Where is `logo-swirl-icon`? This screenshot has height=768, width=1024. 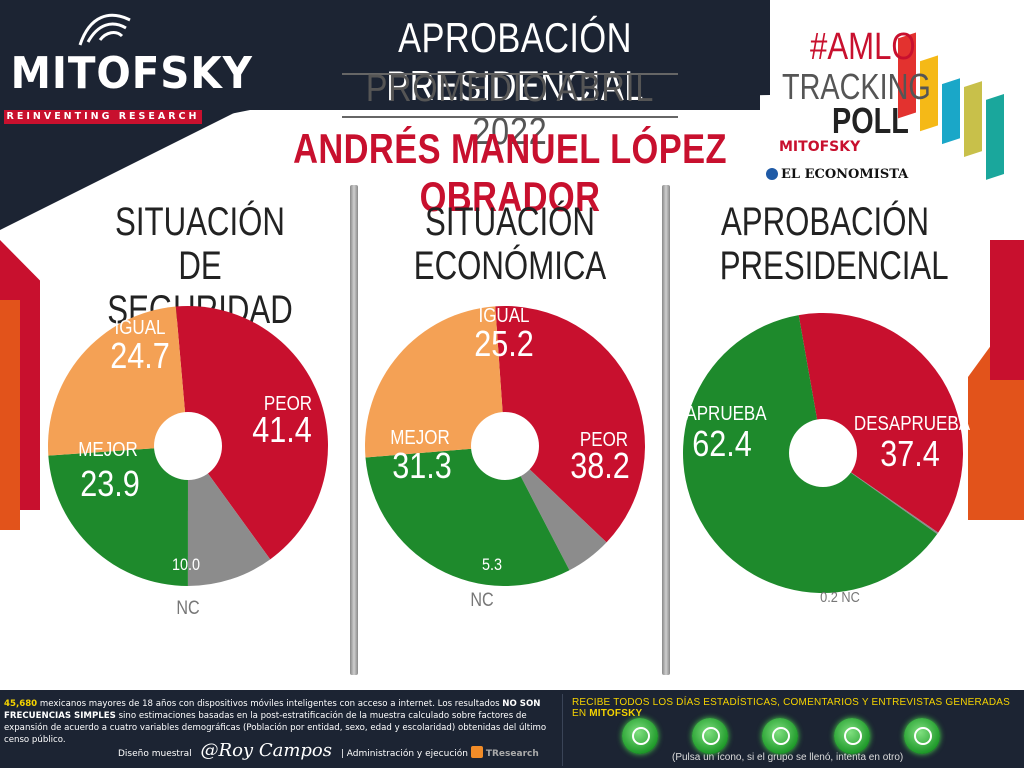
logo-swirl-icon is located at coordinates (104, 29).